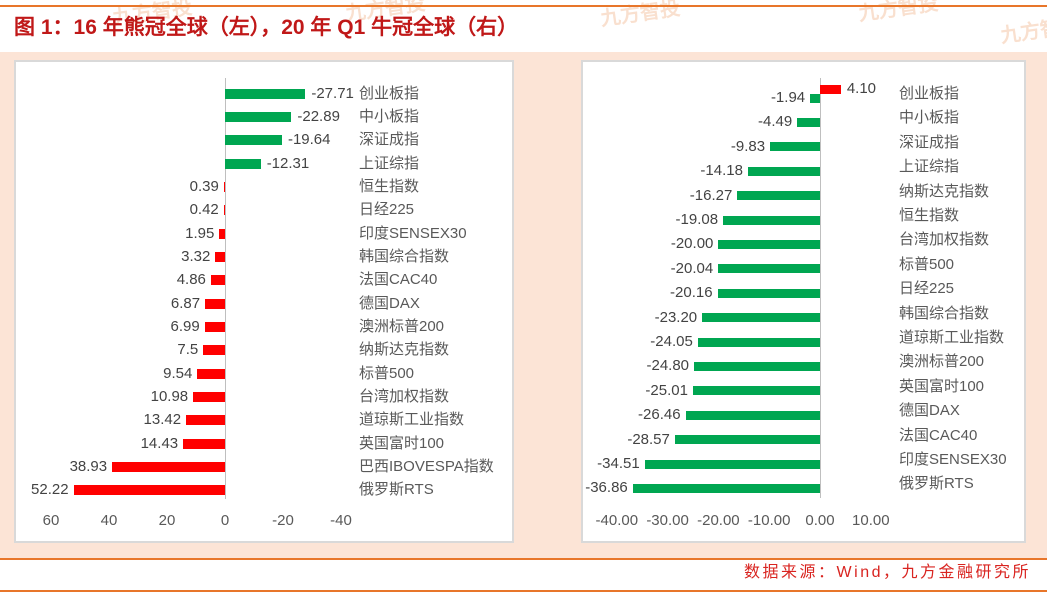 The image size is (1047, 597). Describe the element at coordinates (671, 341) in the screenshot. I see `value-label: -24.05` at that location.